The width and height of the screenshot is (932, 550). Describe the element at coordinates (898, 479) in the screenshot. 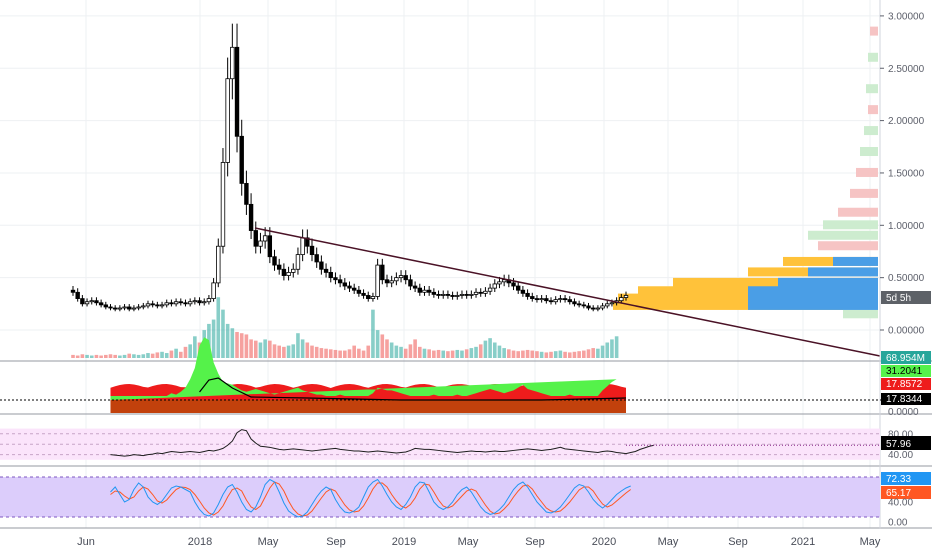

I see `stoch-k-badge: 72.33` at that location.